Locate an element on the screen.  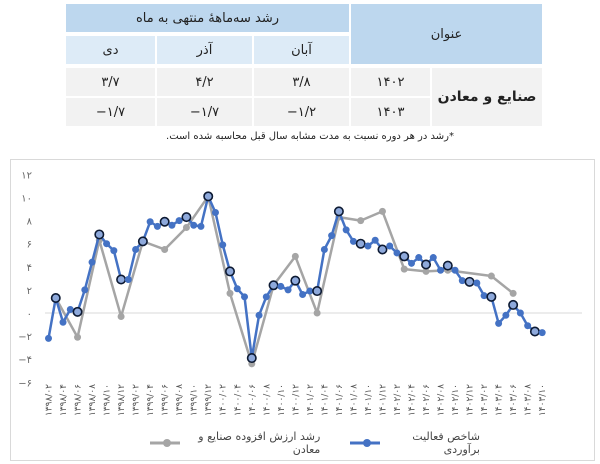
y-tick-label: ۸ is located at coordinates (30, 222).